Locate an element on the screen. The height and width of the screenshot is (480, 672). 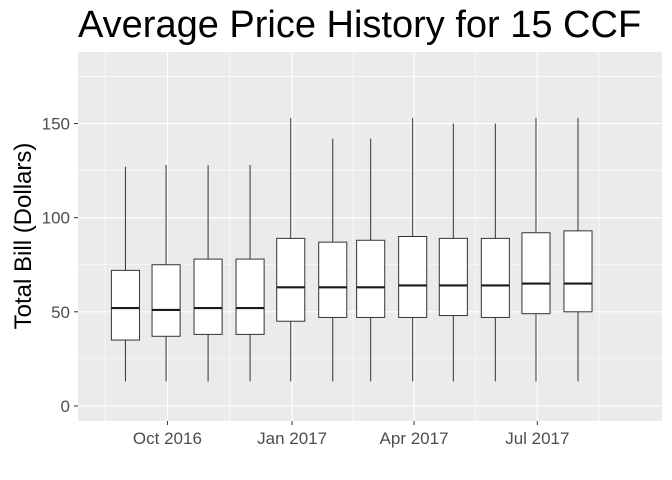
y-tick-label: 50 is located at coordinates (60, 312).